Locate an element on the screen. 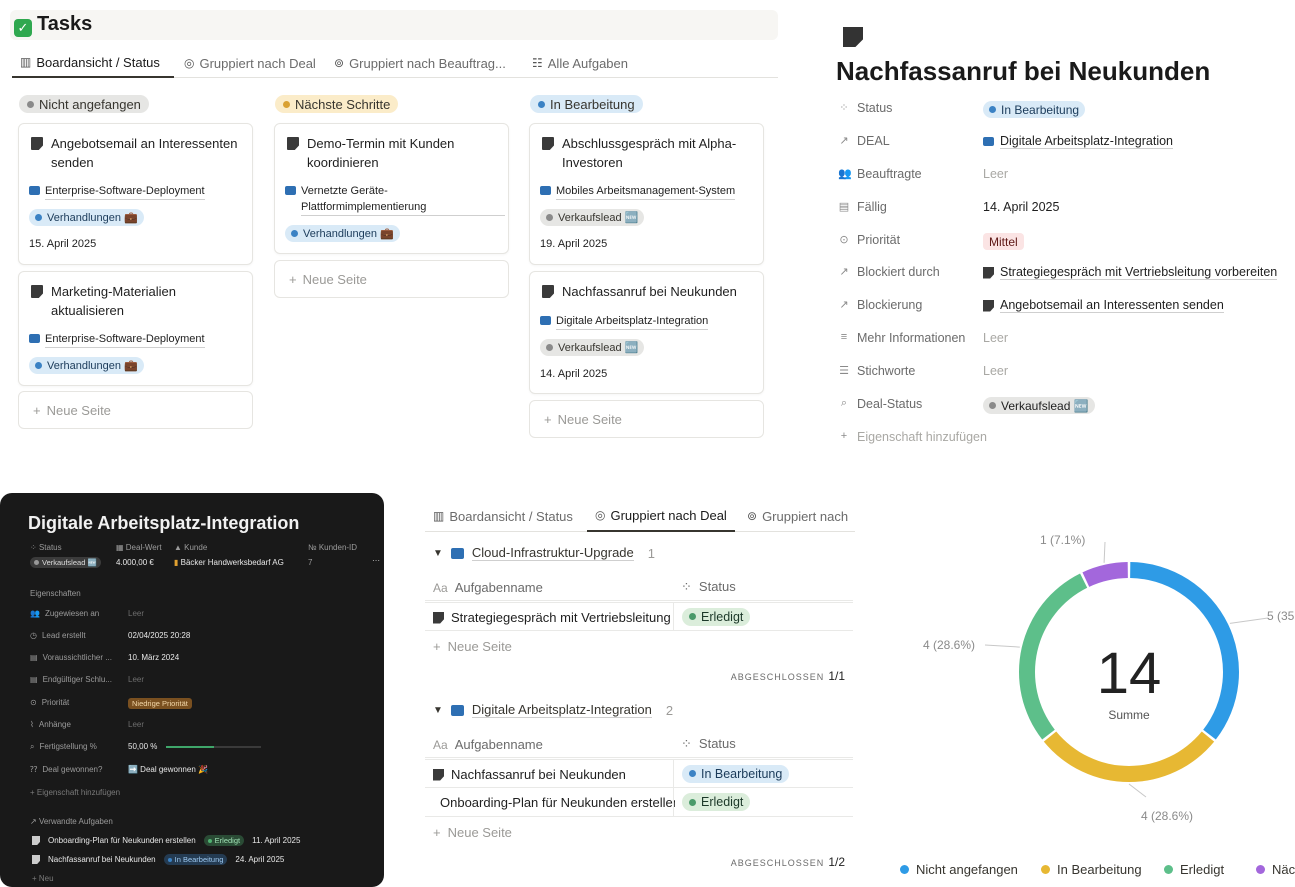 The height and width of the screenshot is (887, 1295). dark-prop-row: ⌕ Fertigstellung % 50,00 % is located at coordinates (200, 748).